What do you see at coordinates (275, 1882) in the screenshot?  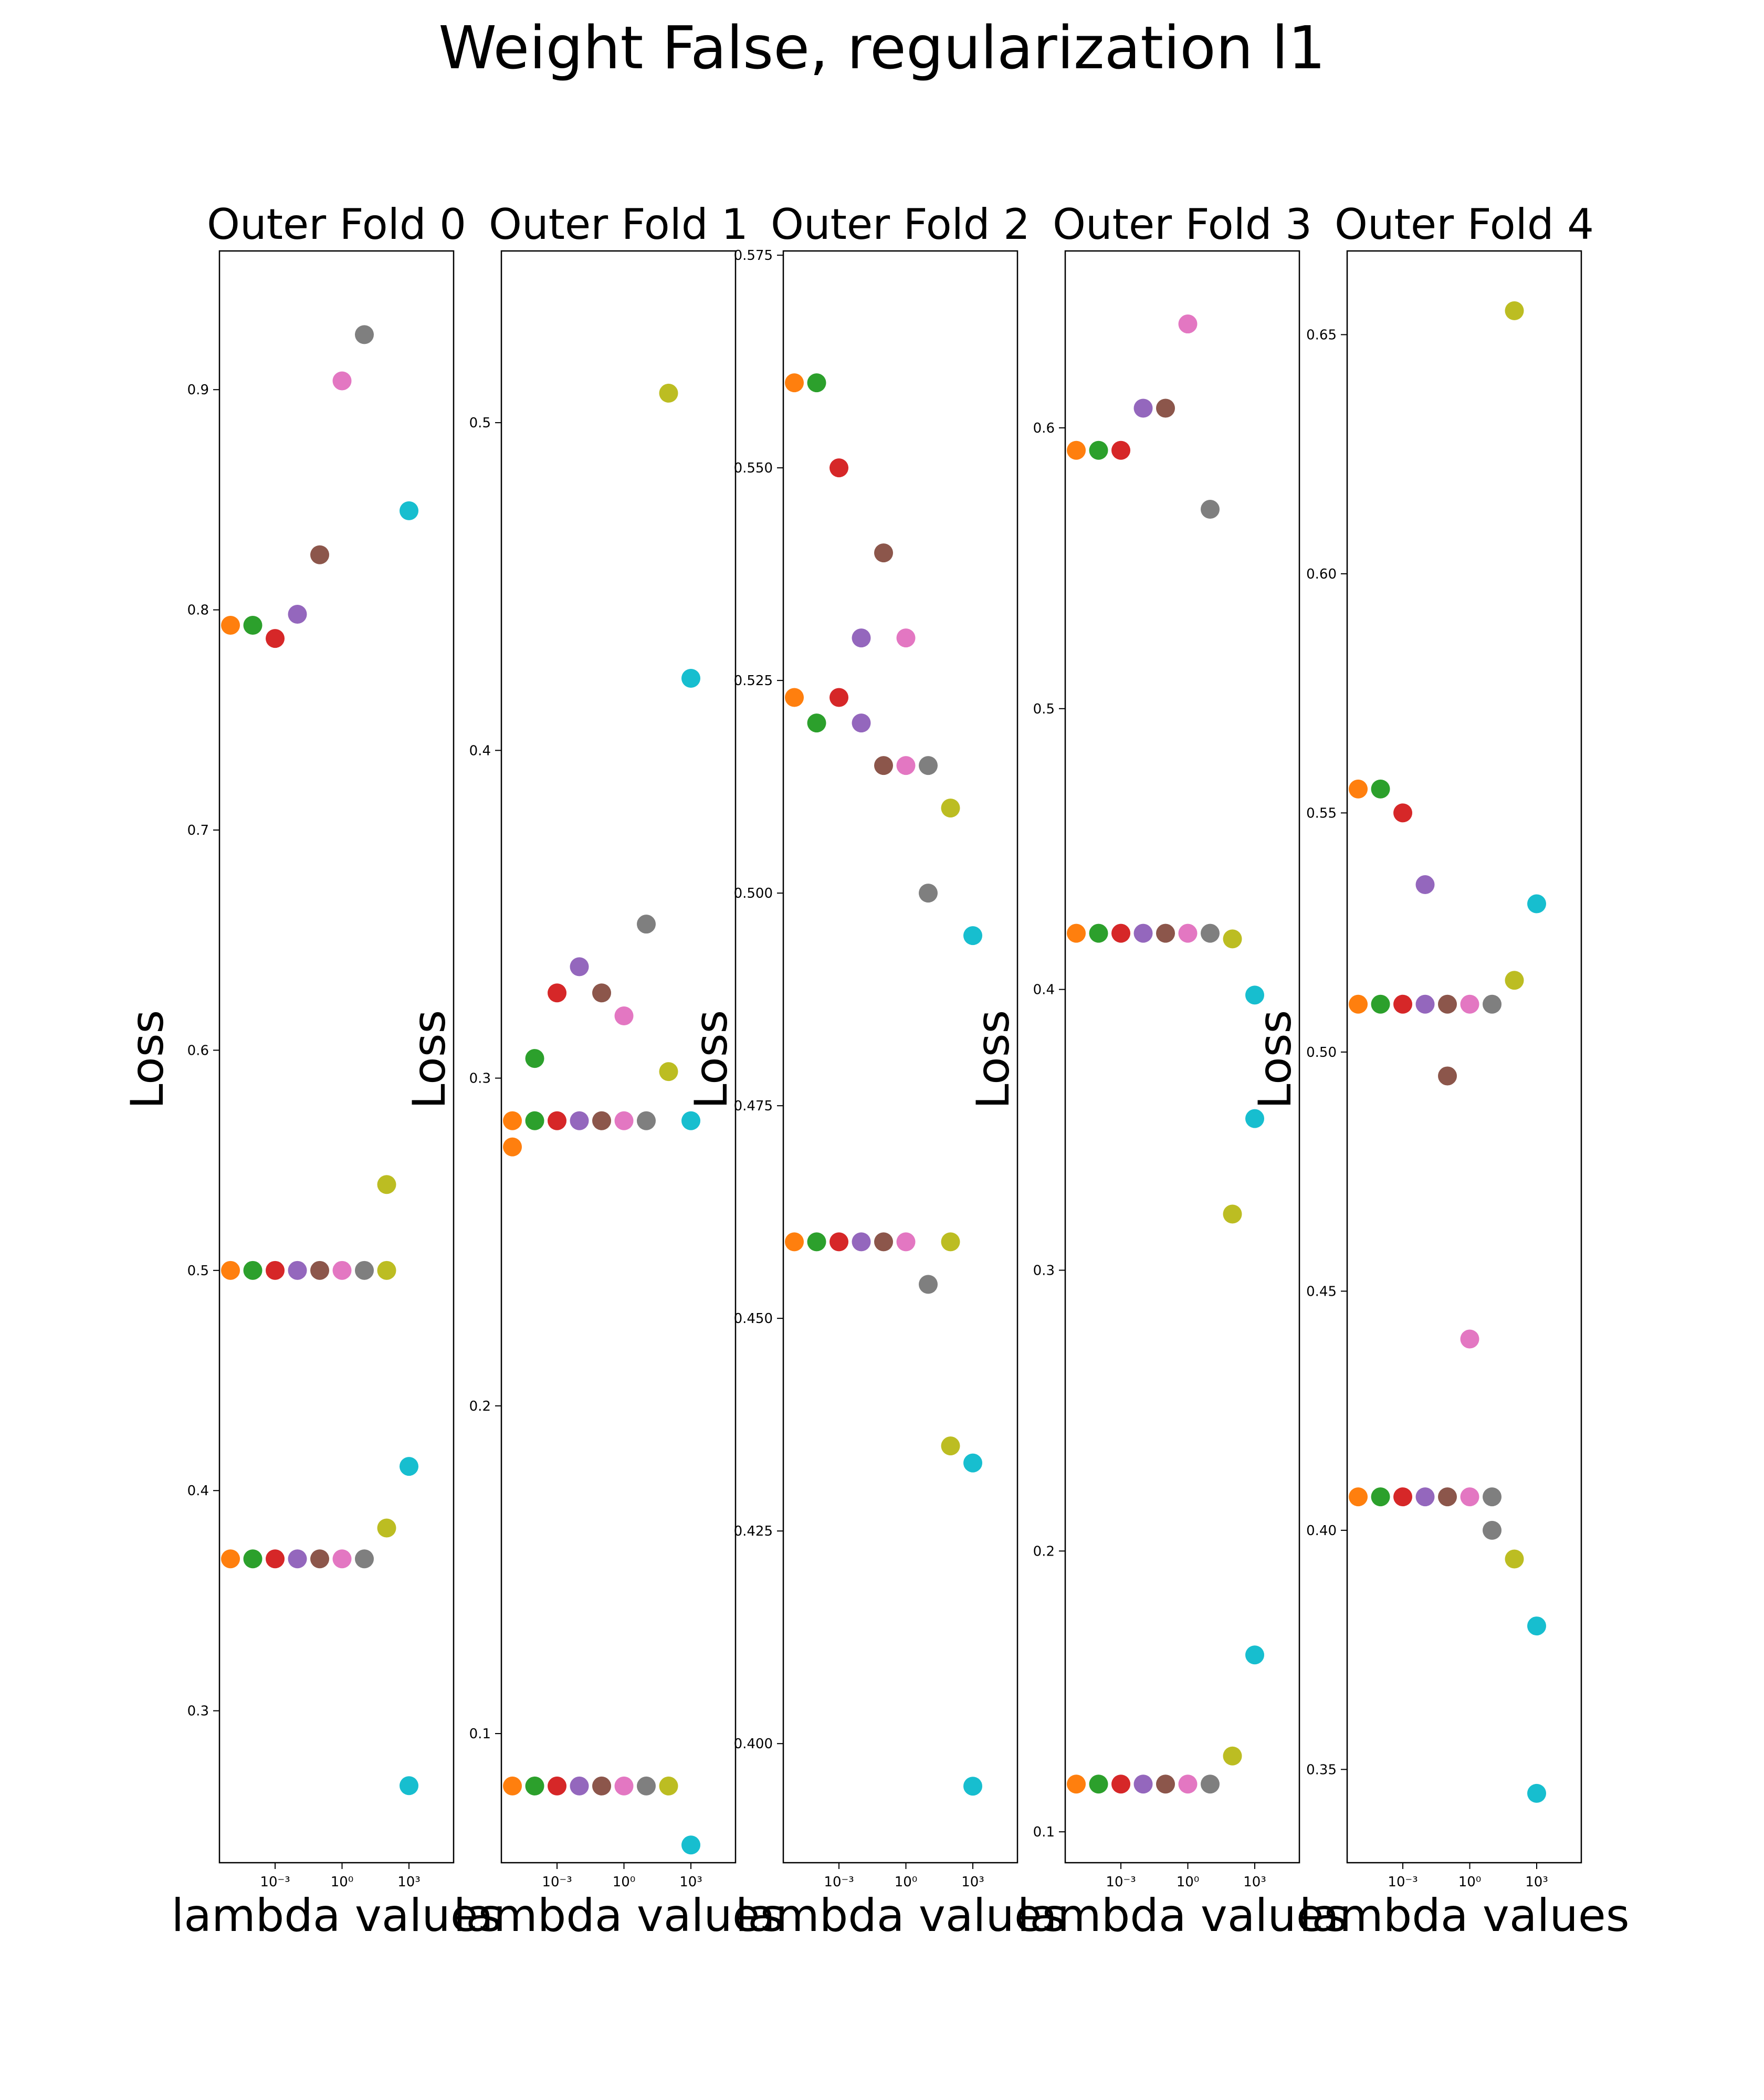 I see `x-tick-label: 10⁻³` at bounding box center [275, 1882].